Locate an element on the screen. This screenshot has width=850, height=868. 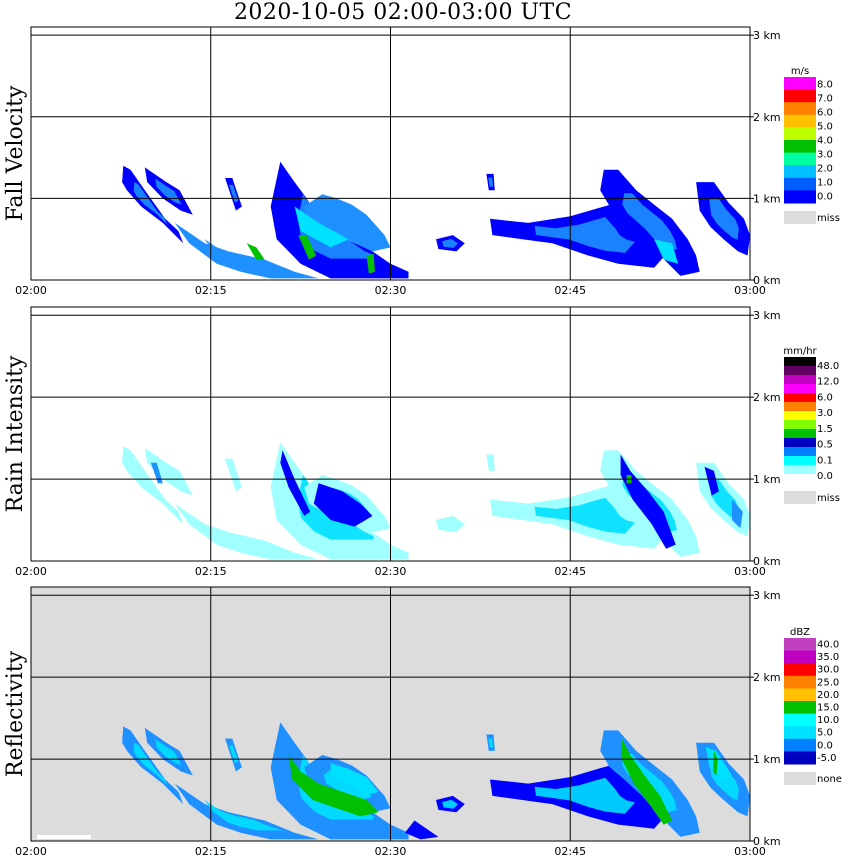
colorbar-tick-label: 2.0 is located at coordinates (825, 169).